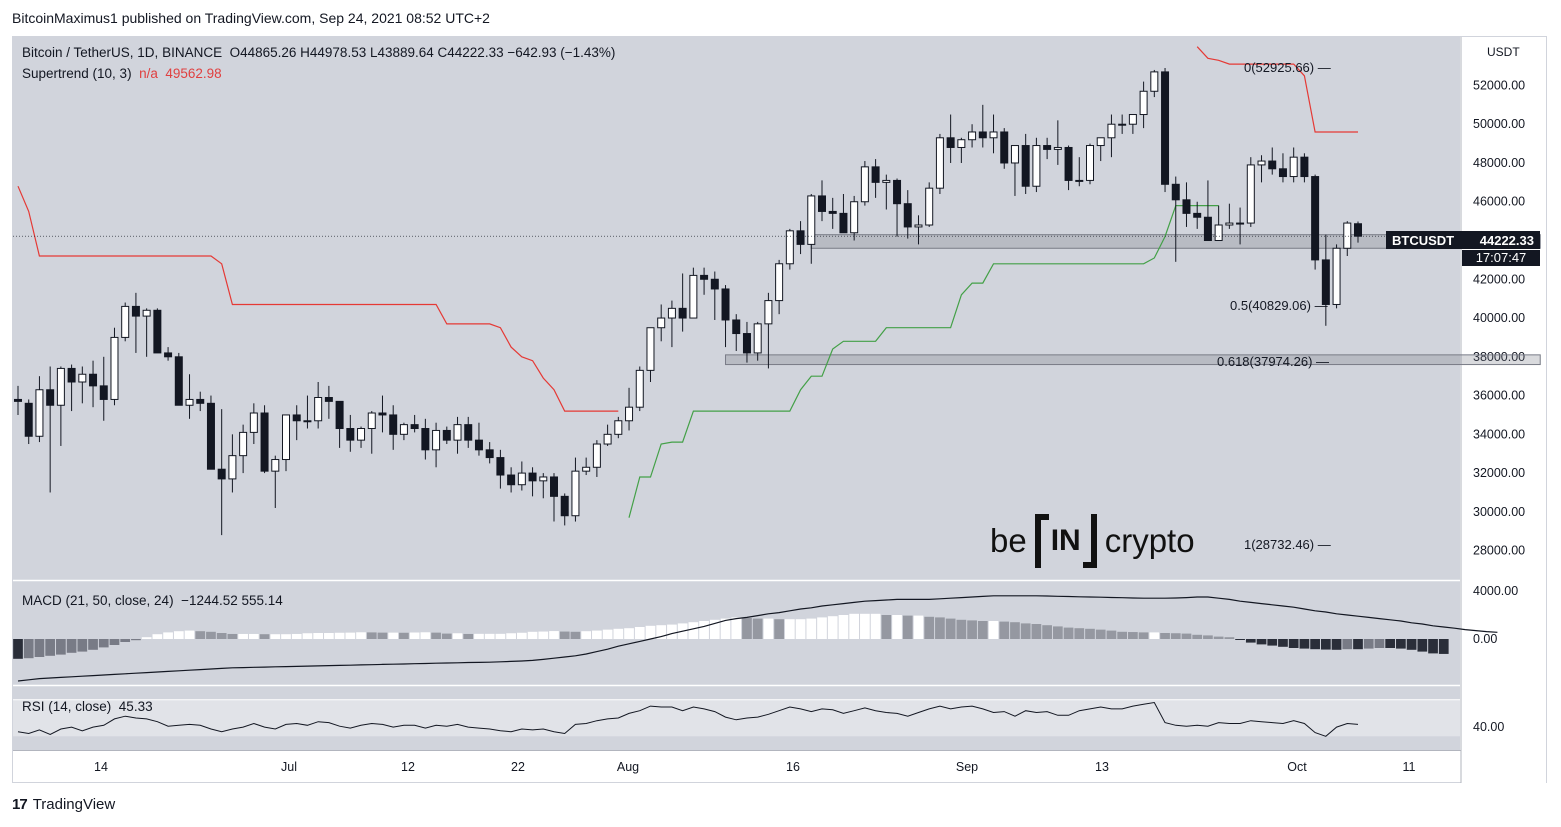 The width and height of the screenshot is (1561, 827). Describe the element at coordinates (1499, 279) in the screenshot. I see `price-axis-tick: 42000.00` at that location.